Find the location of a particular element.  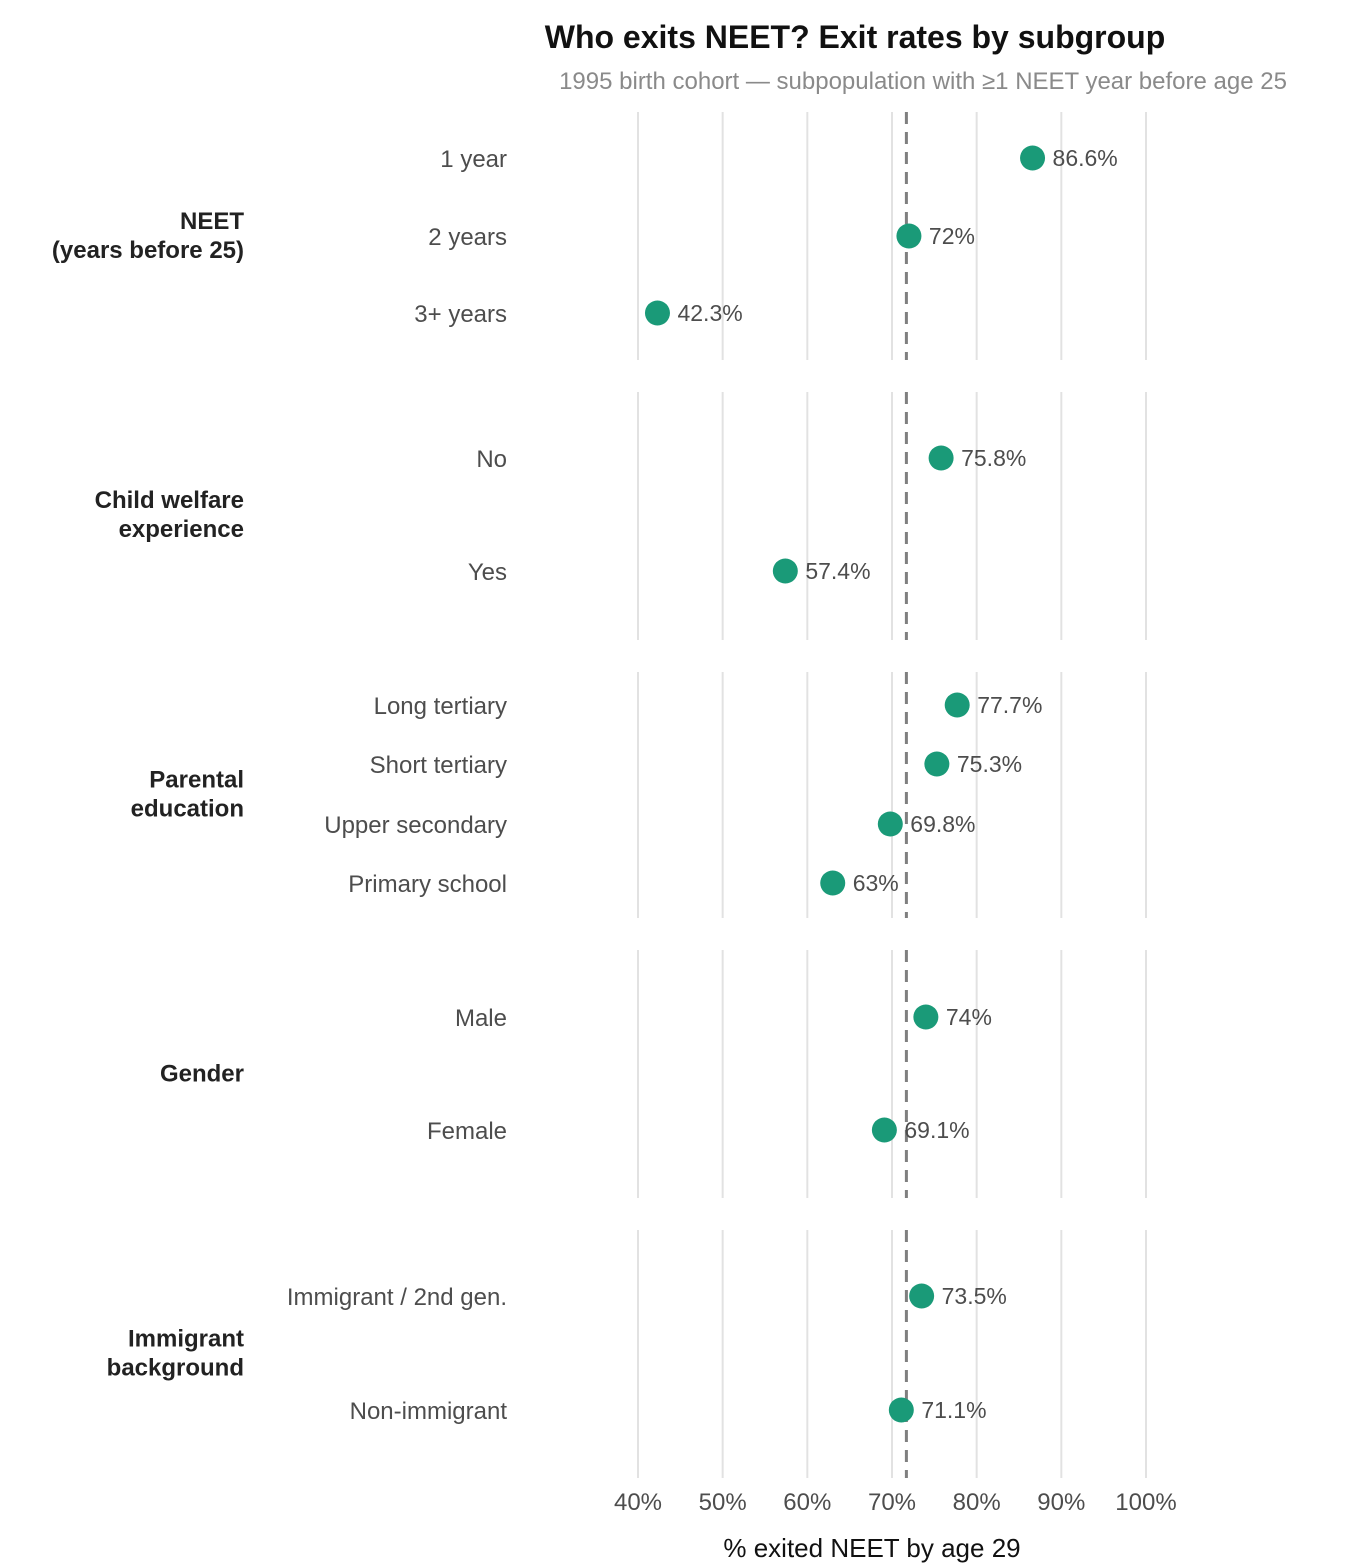

data-label: 72% is located at coordinates (952, 236).